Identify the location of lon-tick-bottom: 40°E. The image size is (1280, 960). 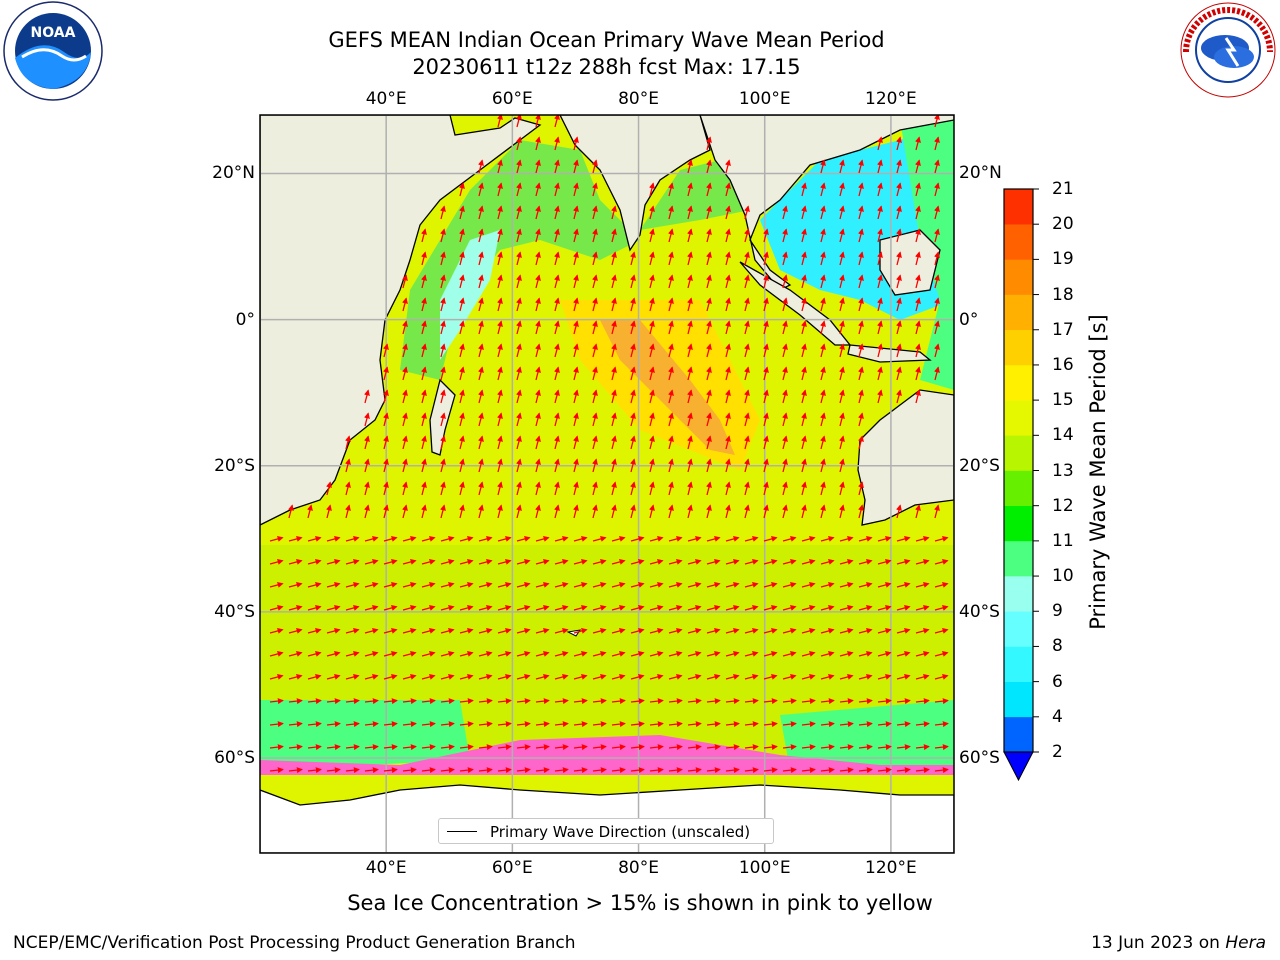
(386, 868).